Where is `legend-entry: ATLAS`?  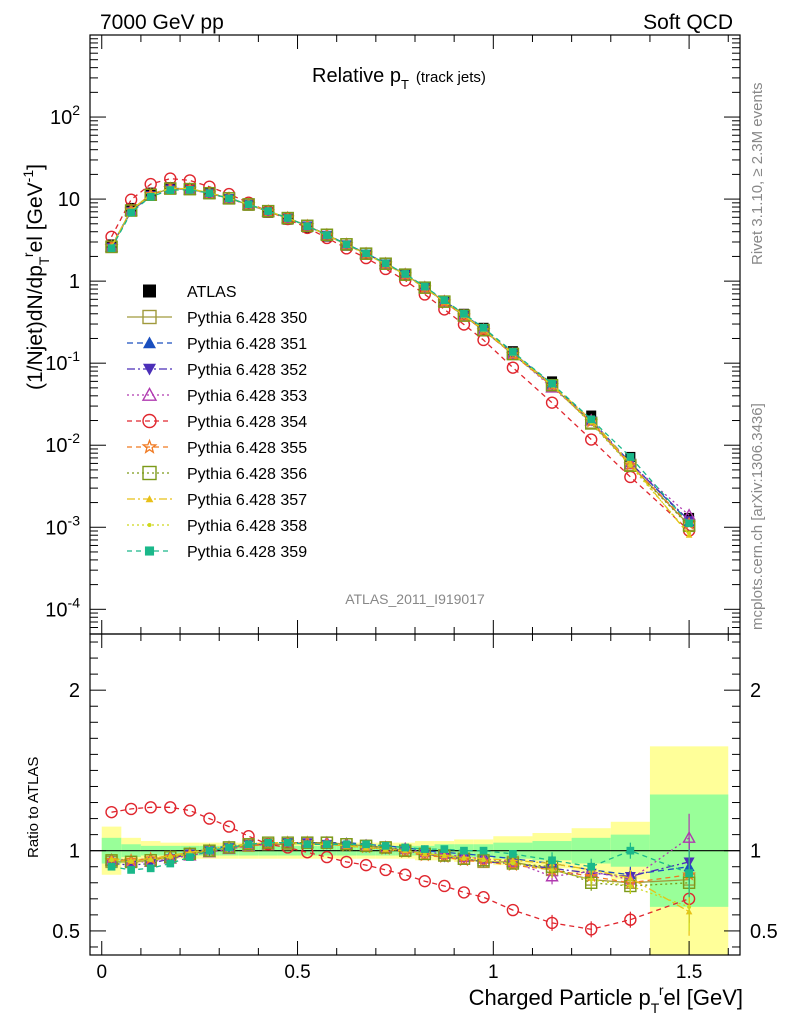
legend-entry: ATLAS is located at coordinates (190, 292).